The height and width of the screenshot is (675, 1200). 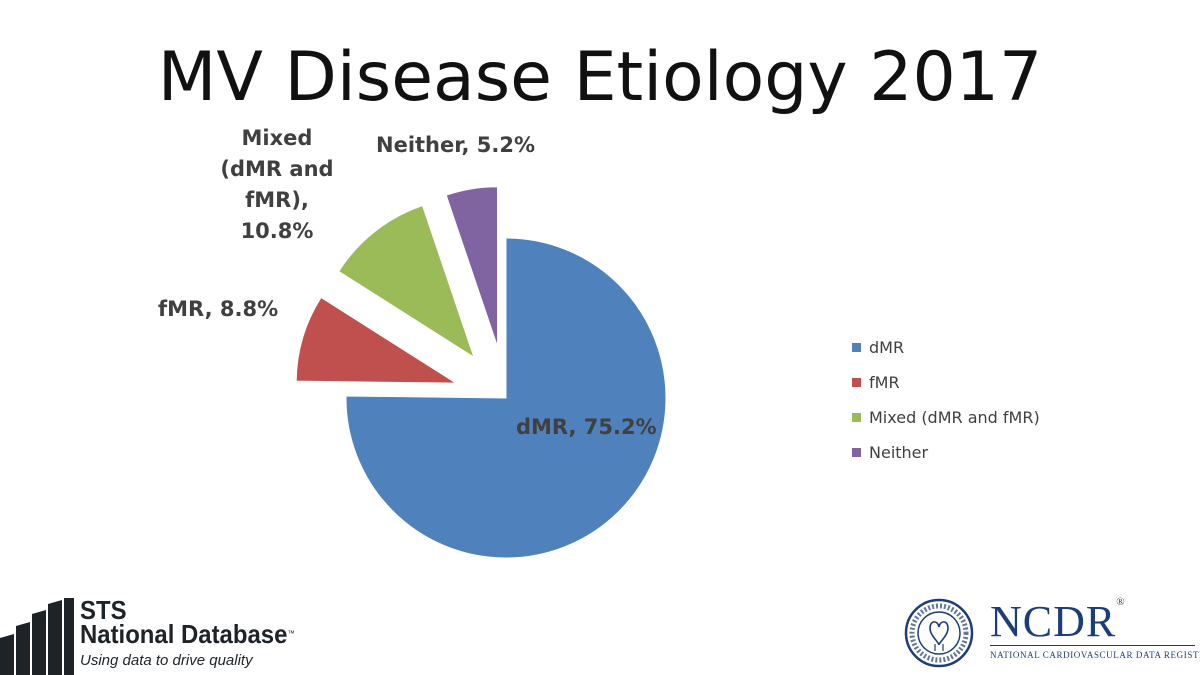 What do you see at coordinates (586, 427) in the screenshot?
I see `data-label-dmr: dMR, 75.2%` at bounding box center [586, 427].